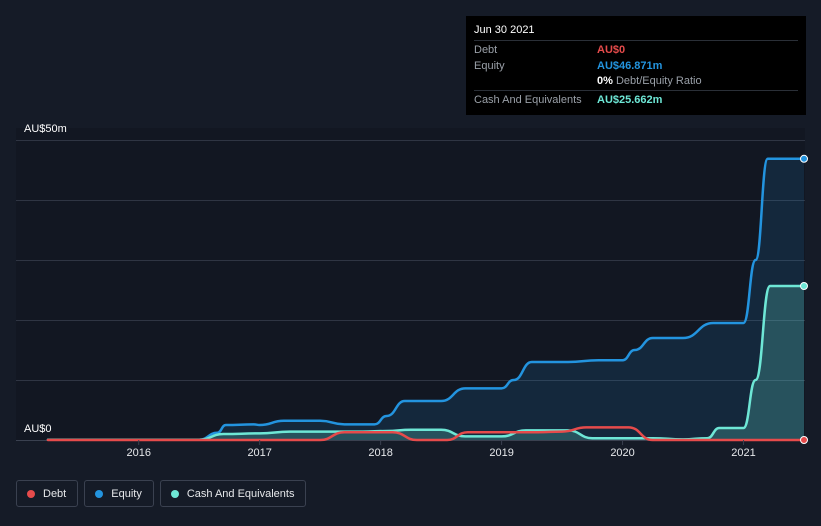 This screenshot has height=526, width=821. I want to click on equity-end-marker, so click(804, 158).